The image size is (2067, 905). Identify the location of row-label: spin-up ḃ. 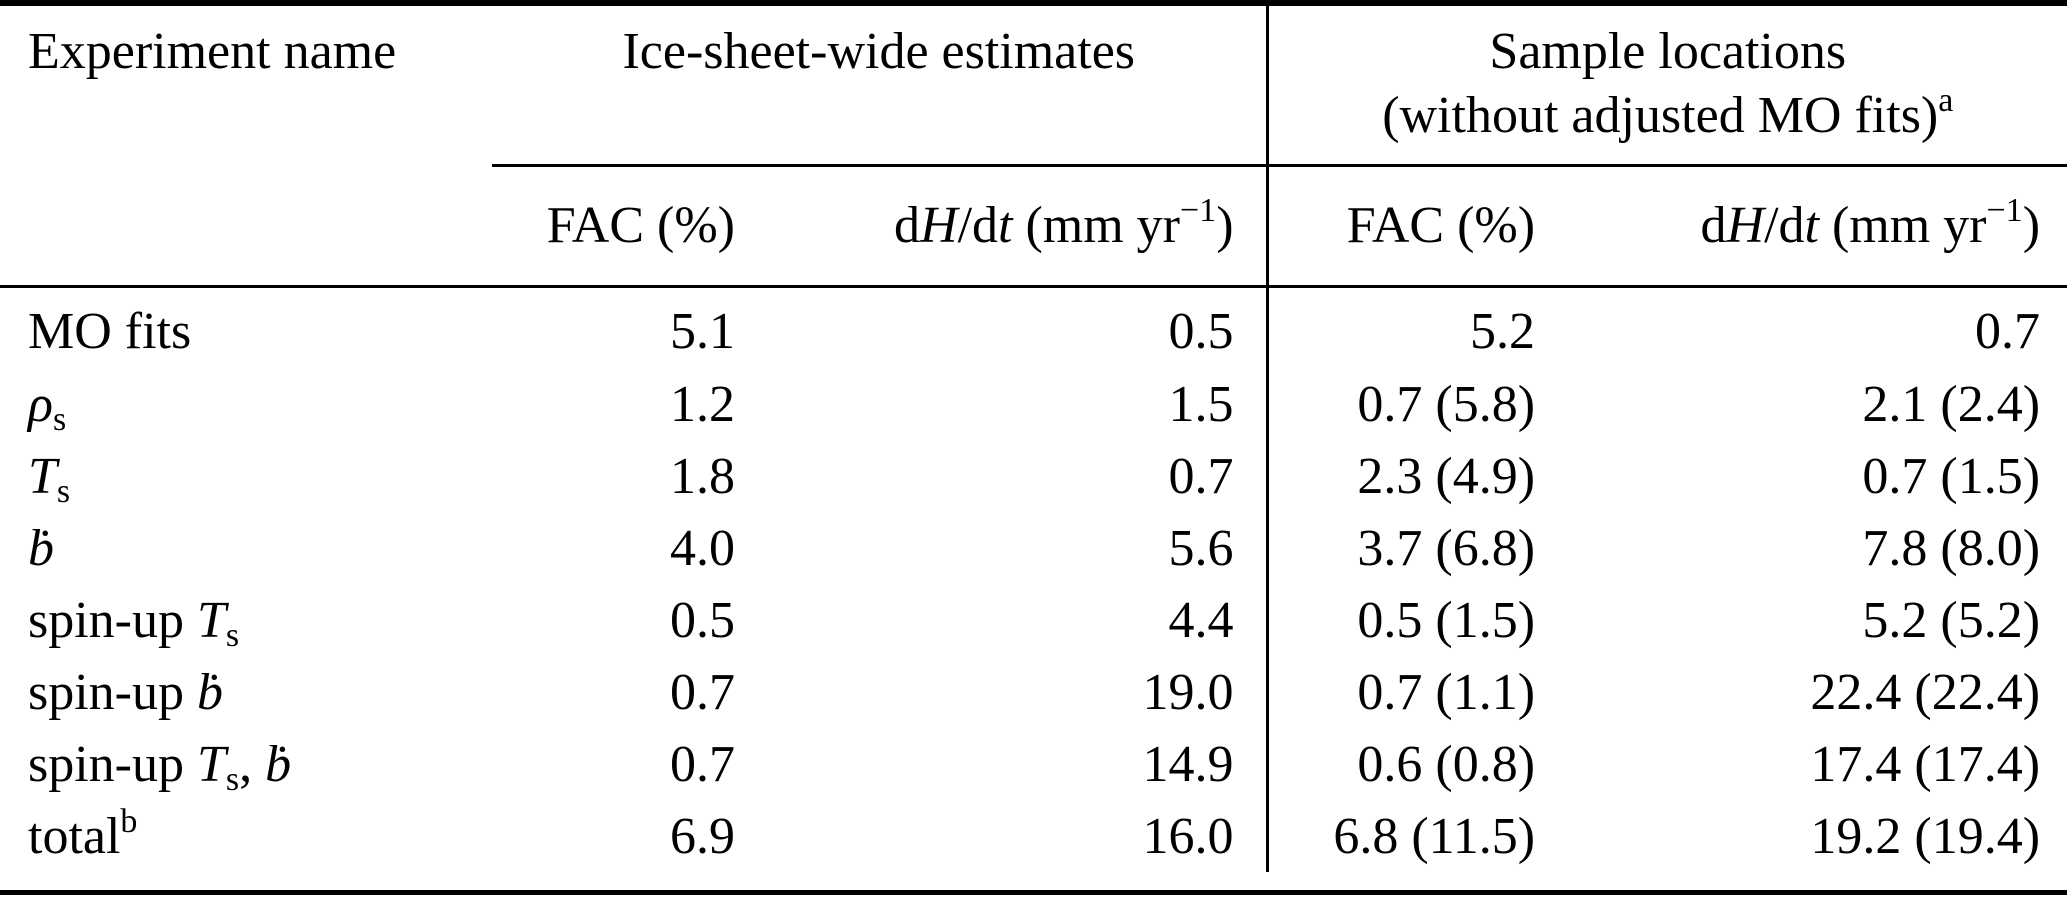
(125, 692).